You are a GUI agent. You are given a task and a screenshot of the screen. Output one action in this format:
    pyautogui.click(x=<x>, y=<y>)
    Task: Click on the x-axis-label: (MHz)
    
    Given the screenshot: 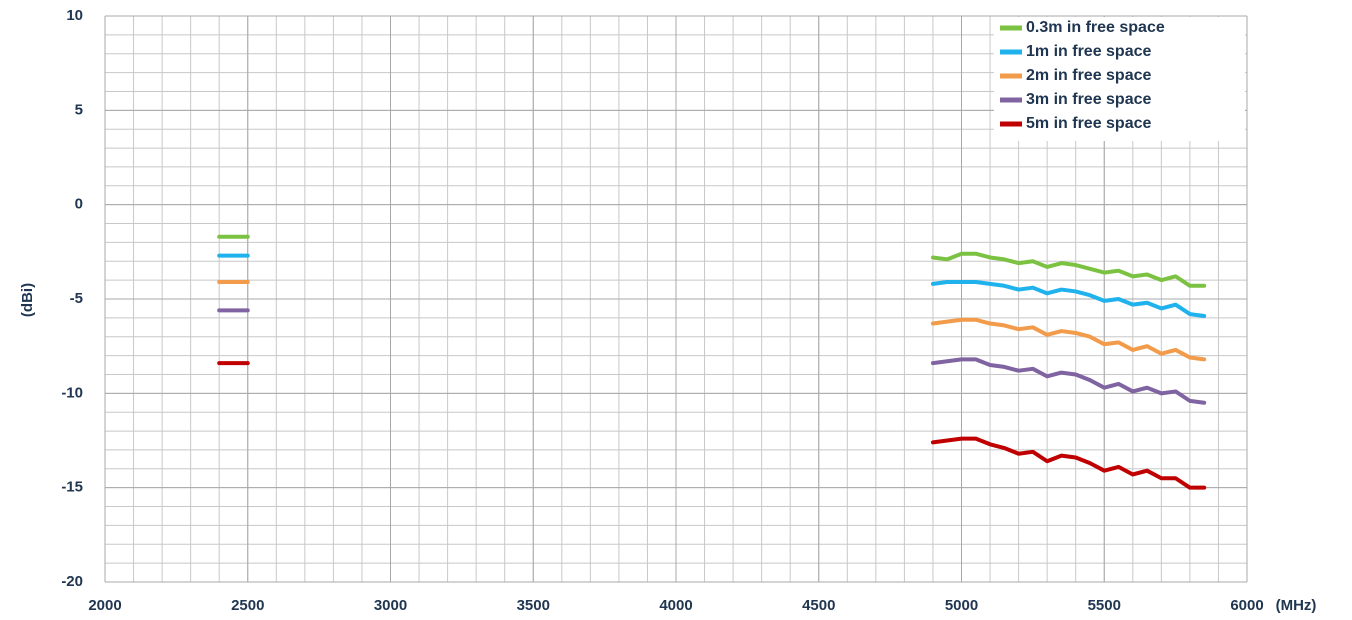 What is the action you would take?
    pyautogui.click(x=1296, y=605)
    